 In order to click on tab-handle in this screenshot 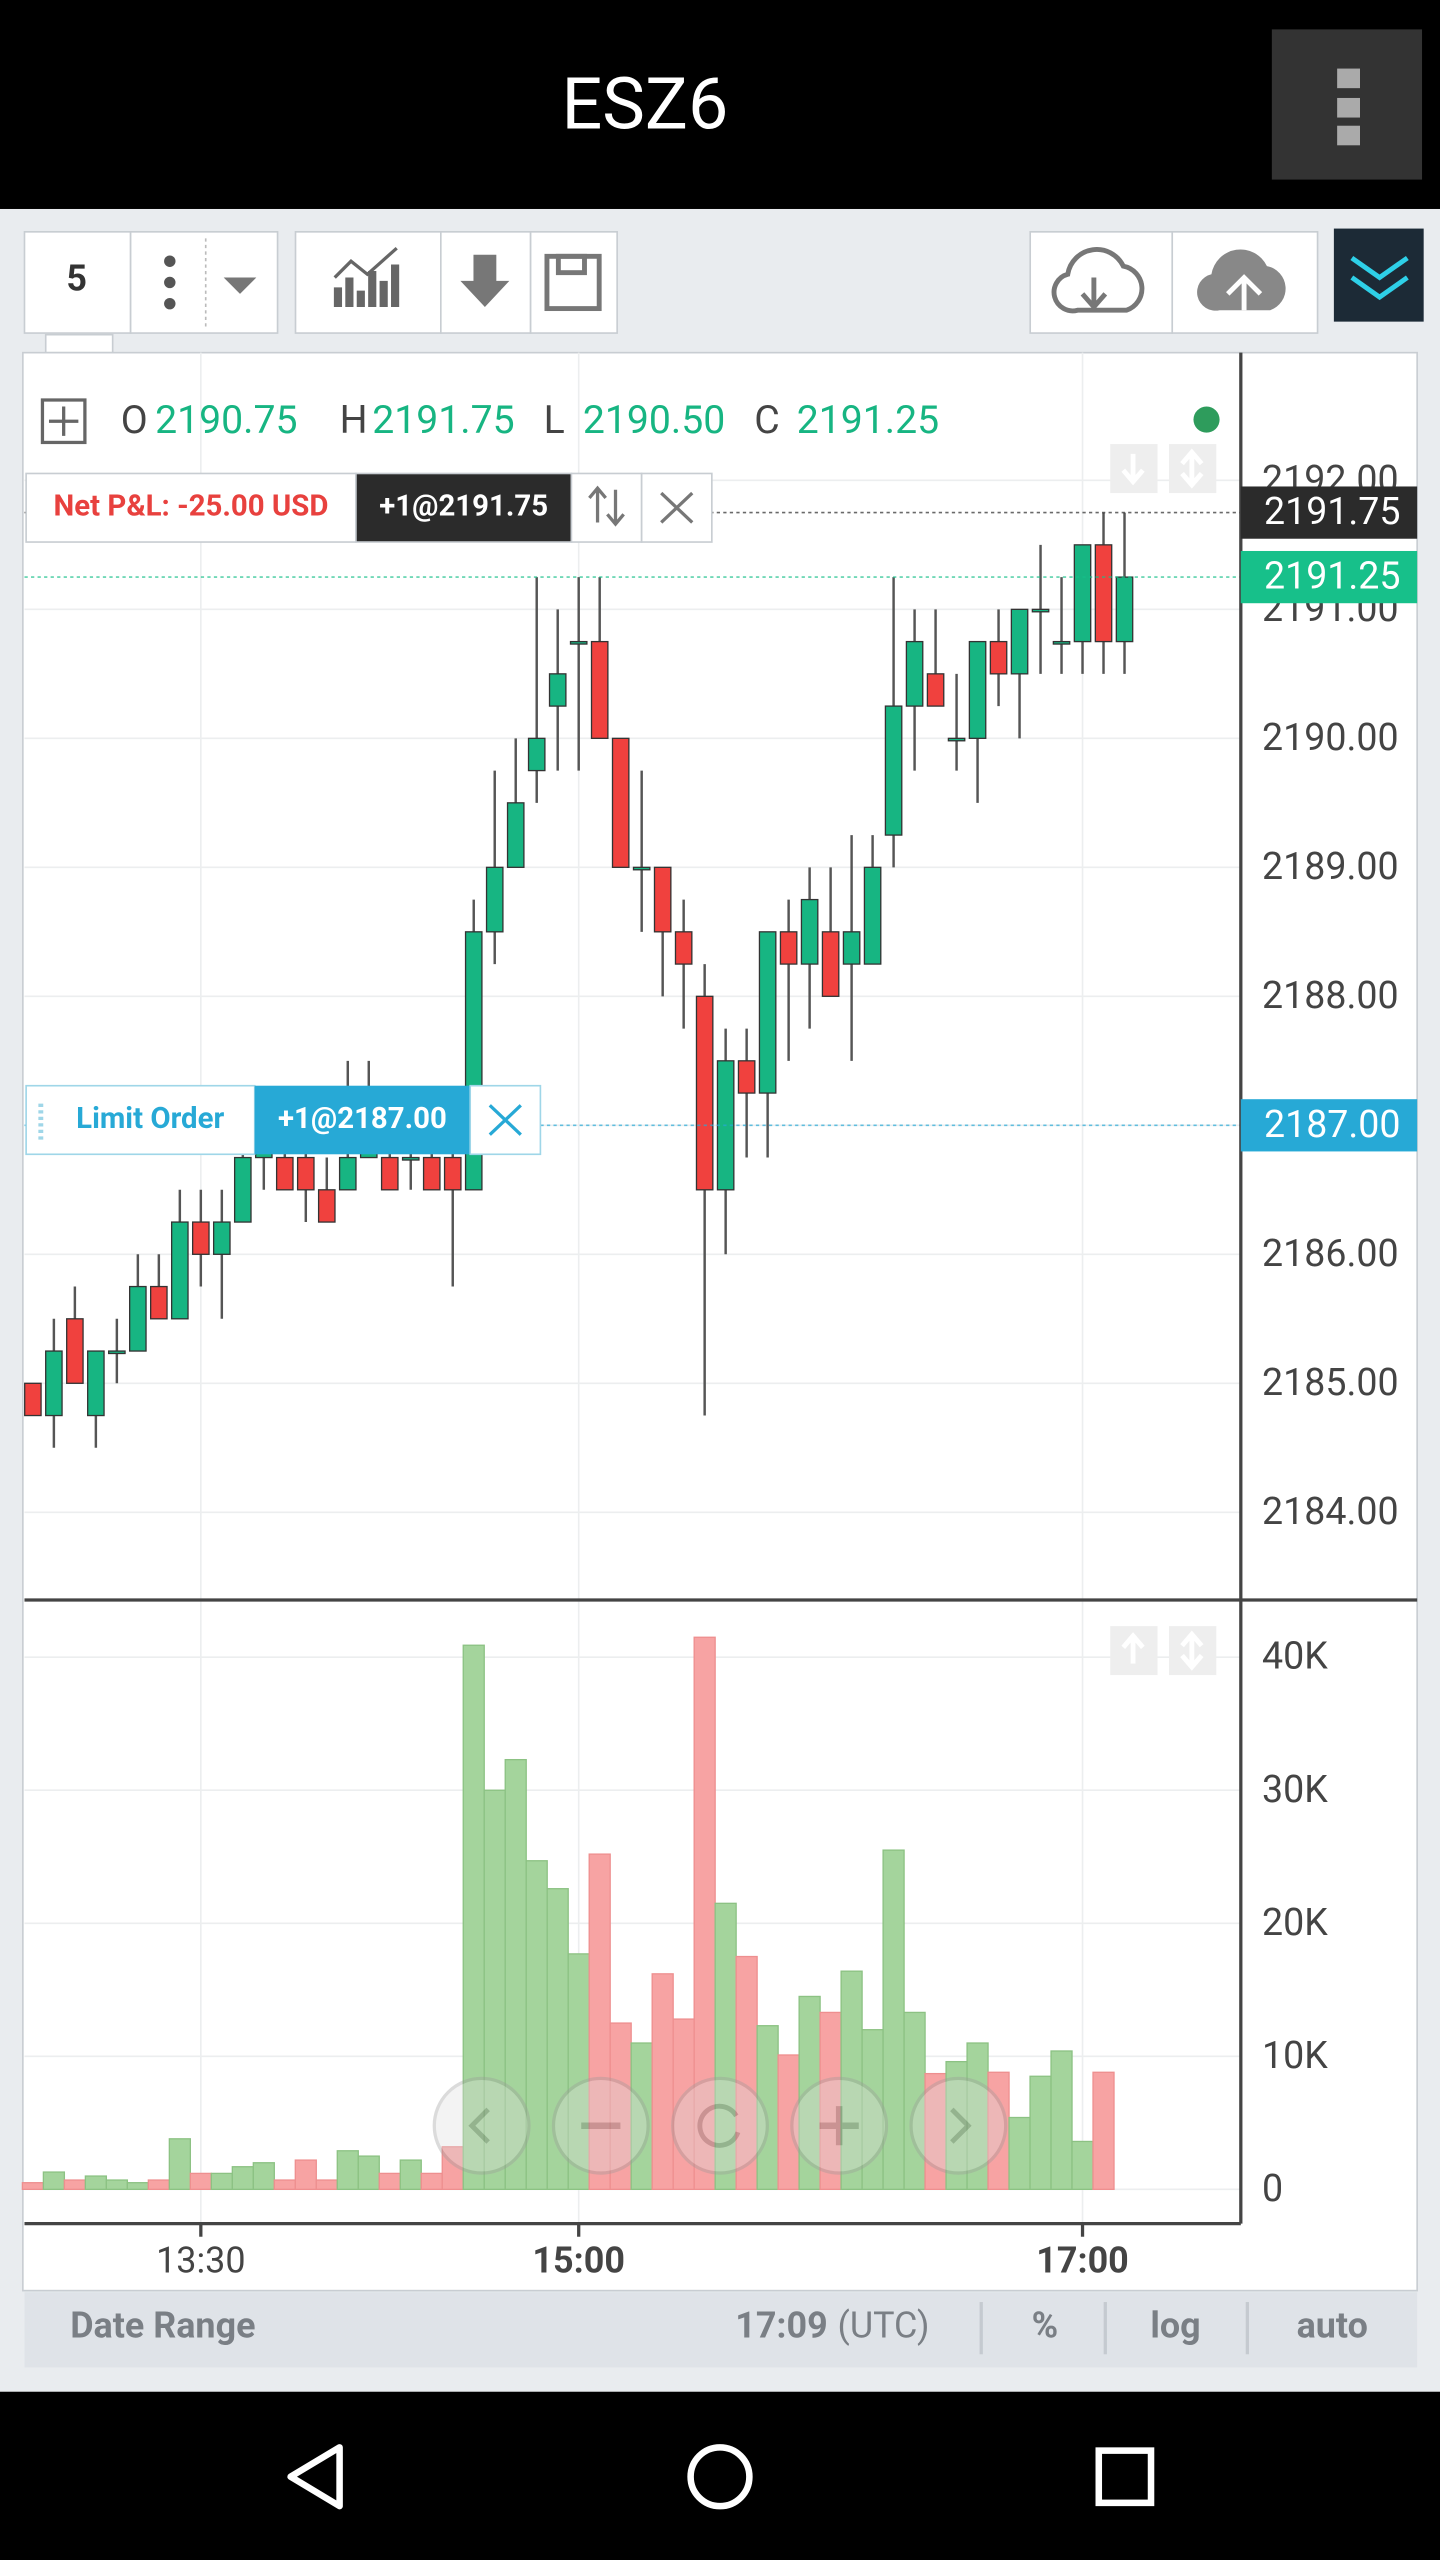, I will do `click(79, 343)`.